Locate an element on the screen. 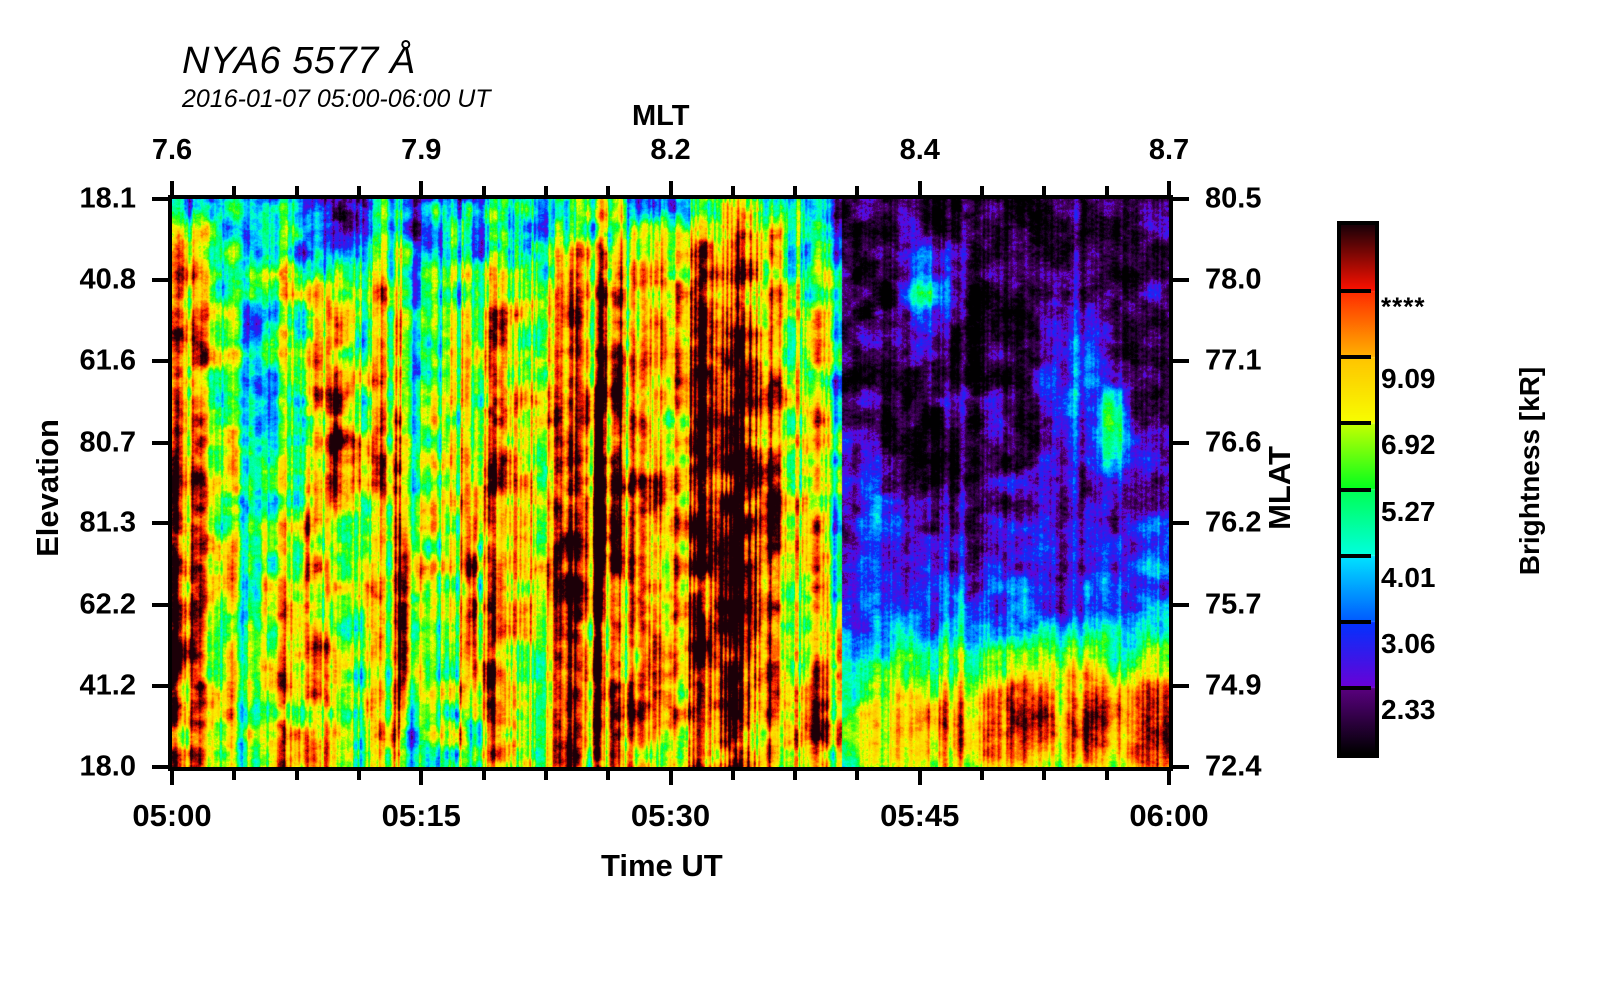 The height and width of the screenshot is (1000, 1600). elevation-tick-label-5: 62.2 is located at coordinates (107, 604).